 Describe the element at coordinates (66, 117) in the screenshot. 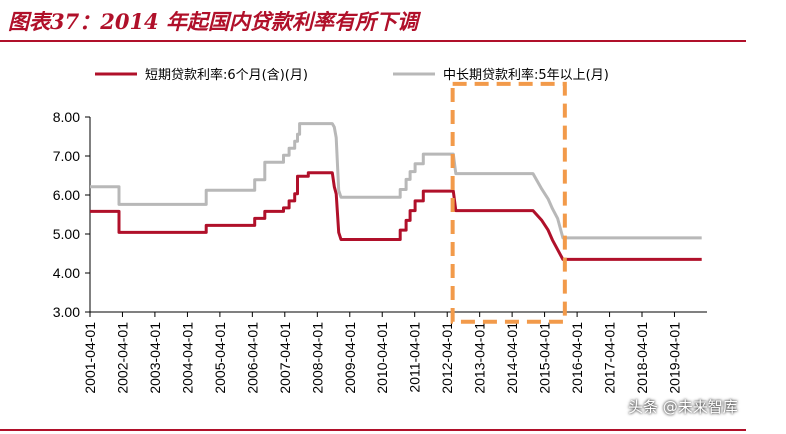

I see `y-tick-label: 8.00` at that location.